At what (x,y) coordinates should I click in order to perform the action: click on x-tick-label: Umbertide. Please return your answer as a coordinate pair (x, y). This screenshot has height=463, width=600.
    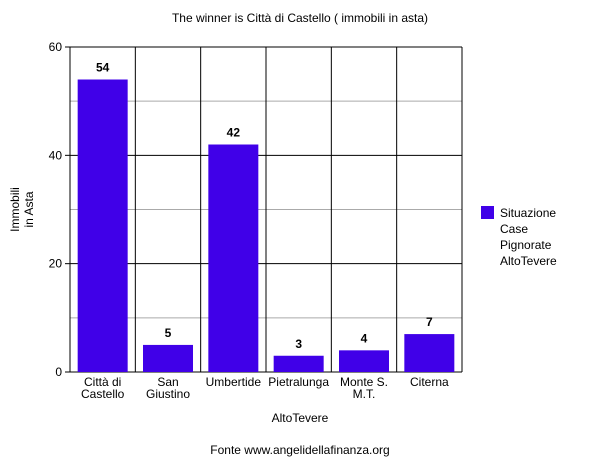
    Looking at the image, I should click on (234, 382).